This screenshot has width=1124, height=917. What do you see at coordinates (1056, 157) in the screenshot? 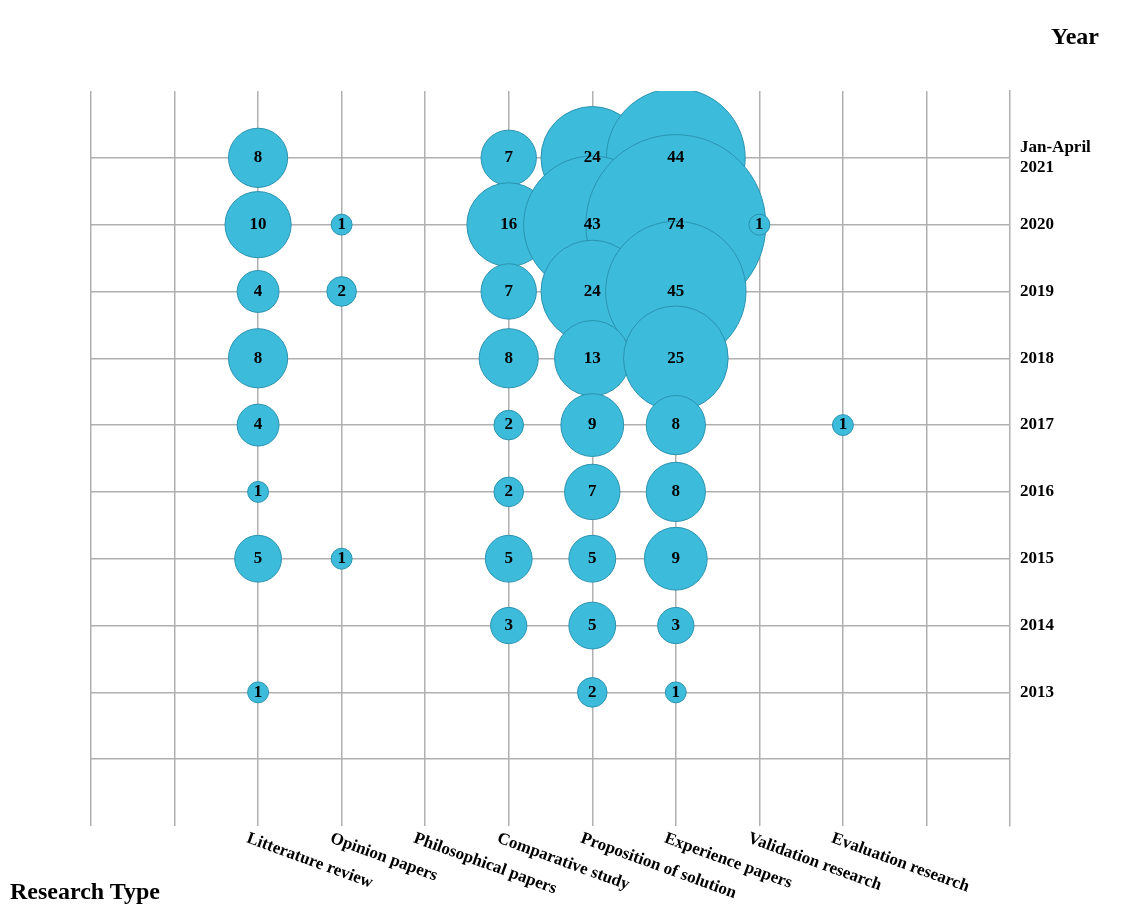
I see `y-tick-label: Jan-April 2021` at bounding box center [1056, 157].